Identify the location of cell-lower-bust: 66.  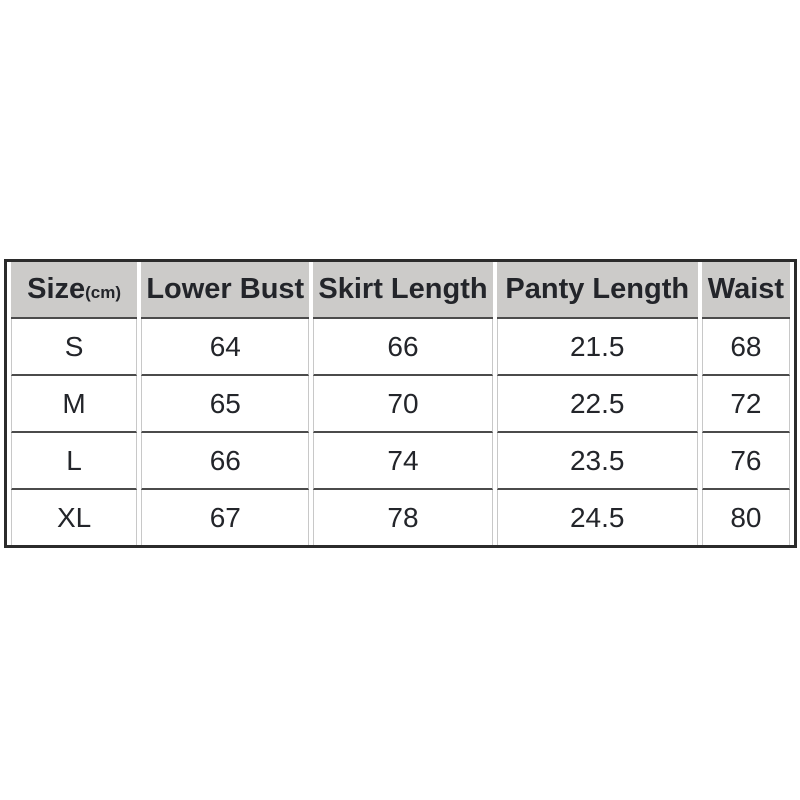
(225, 461).